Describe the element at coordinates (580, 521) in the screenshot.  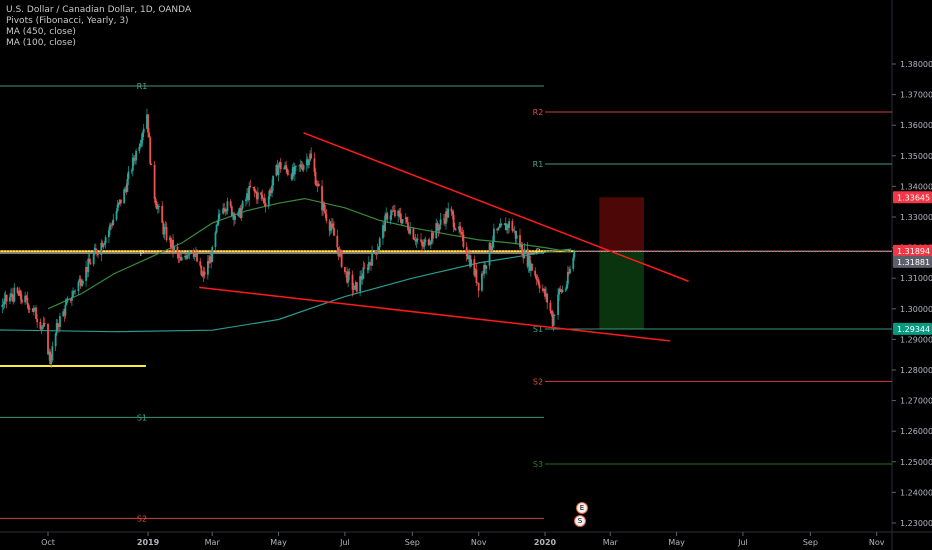
I see `dividend-badge-icon: S` at that location.